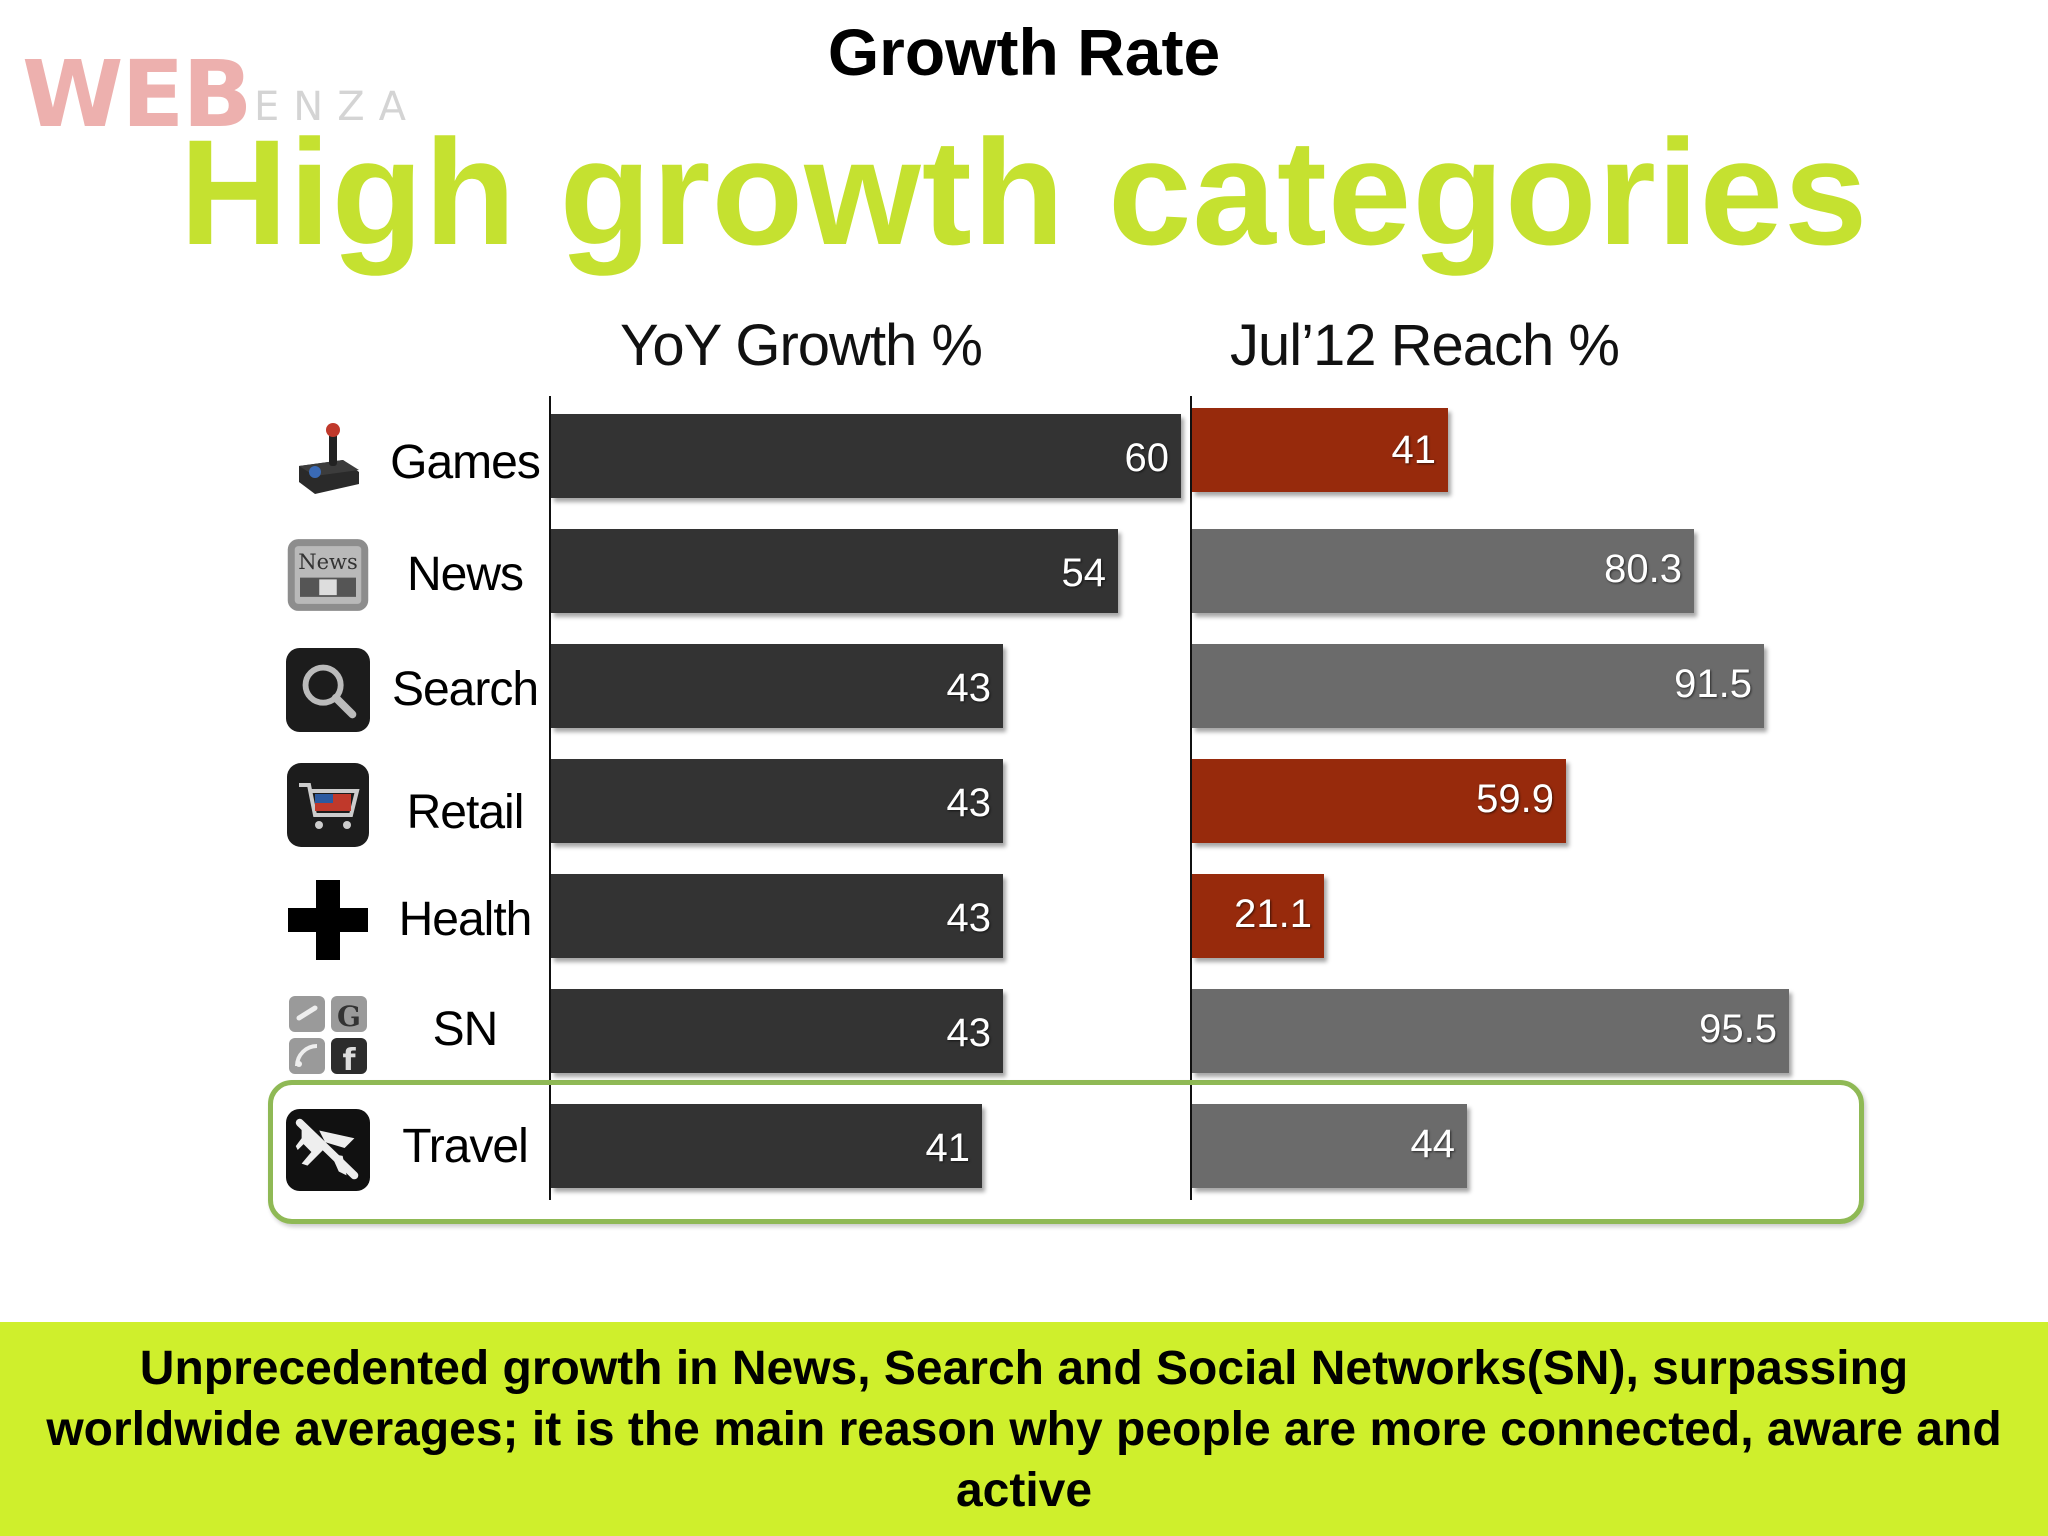  I want to click on reach-value-retail: 59.9, so click(1515, 799).